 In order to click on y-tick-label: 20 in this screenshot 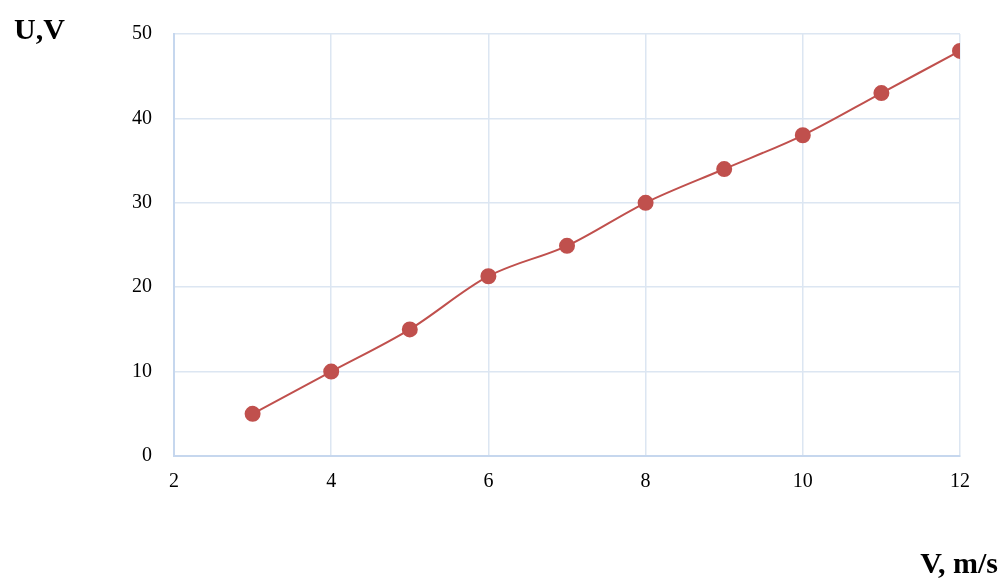, I will do `click(142, 285)`.